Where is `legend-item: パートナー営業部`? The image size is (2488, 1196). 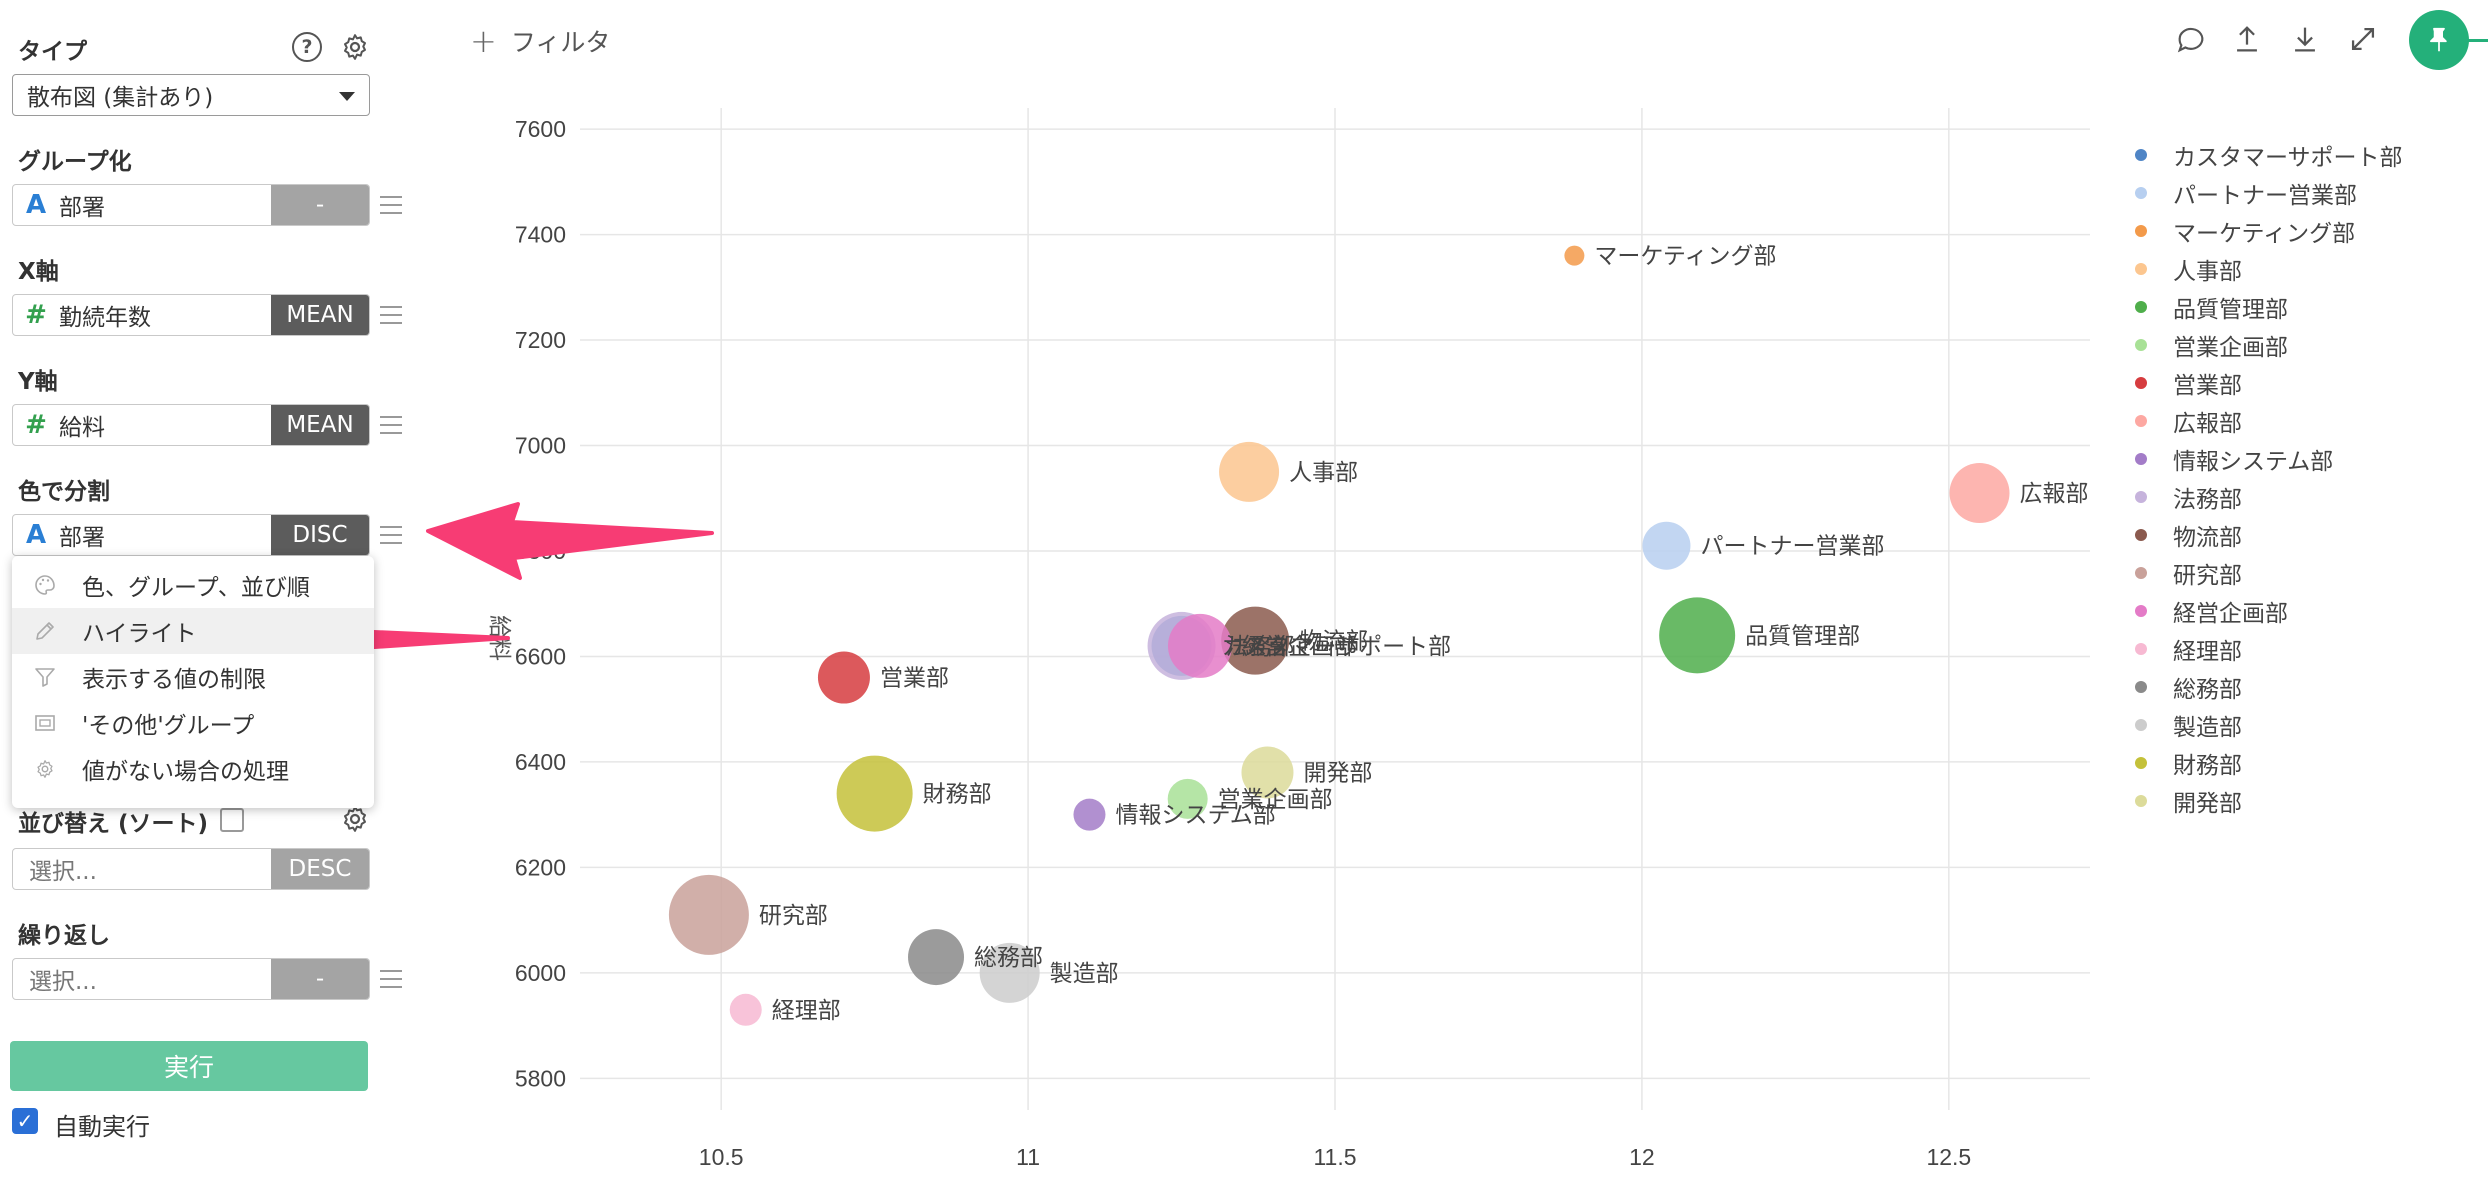 legend-item: パートナー営業部 is located at coordinates (2269, 193).